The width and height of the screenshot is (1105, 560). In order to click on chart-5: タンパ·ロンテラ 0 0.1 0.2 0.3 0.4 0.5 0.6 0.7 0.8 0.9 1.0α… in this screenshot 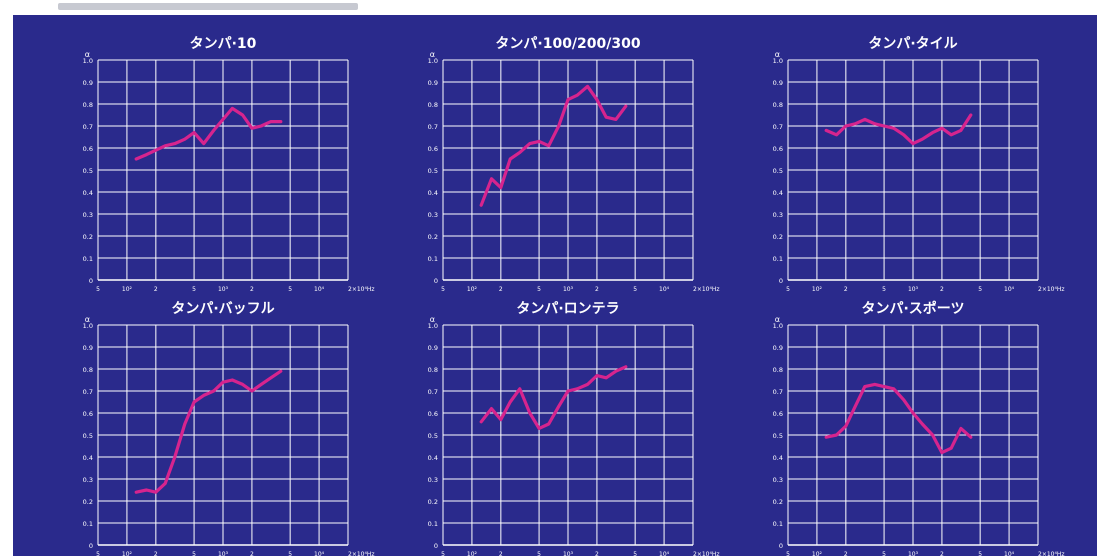, I will do `click(574, 429)`.